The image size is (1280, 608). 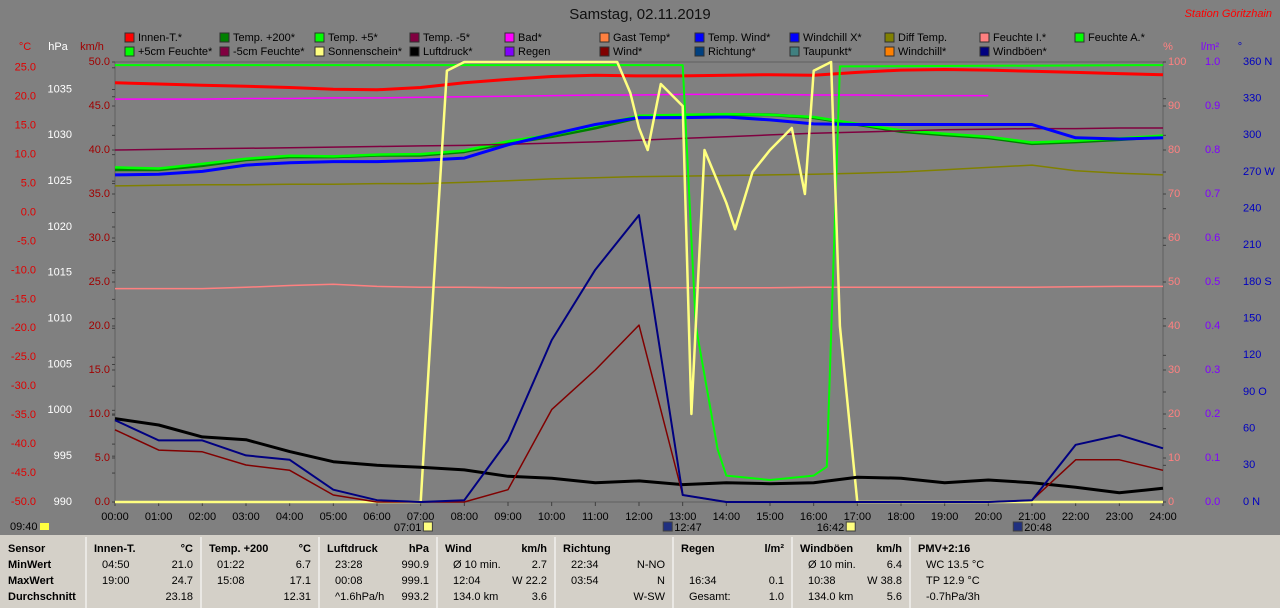 I want to click on table-cell: 12.31, so click(x=297, y=597).